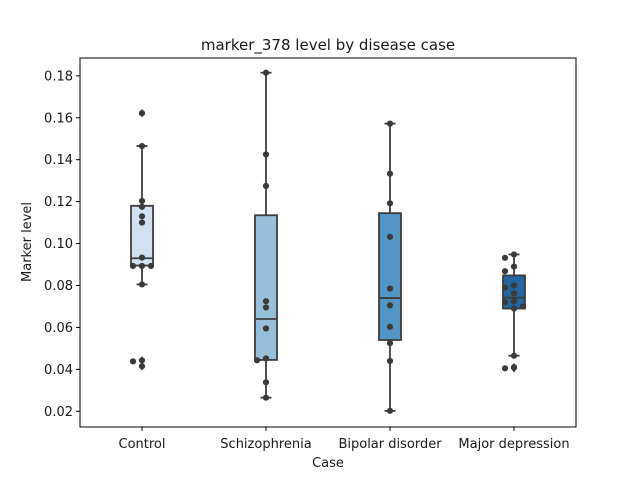 Image resolution: width=640 pixels, height=480 pixels. Describe the element at coordinates (58, 118) in the screenshot. I see `y-tick-label: 0.16` at that location.